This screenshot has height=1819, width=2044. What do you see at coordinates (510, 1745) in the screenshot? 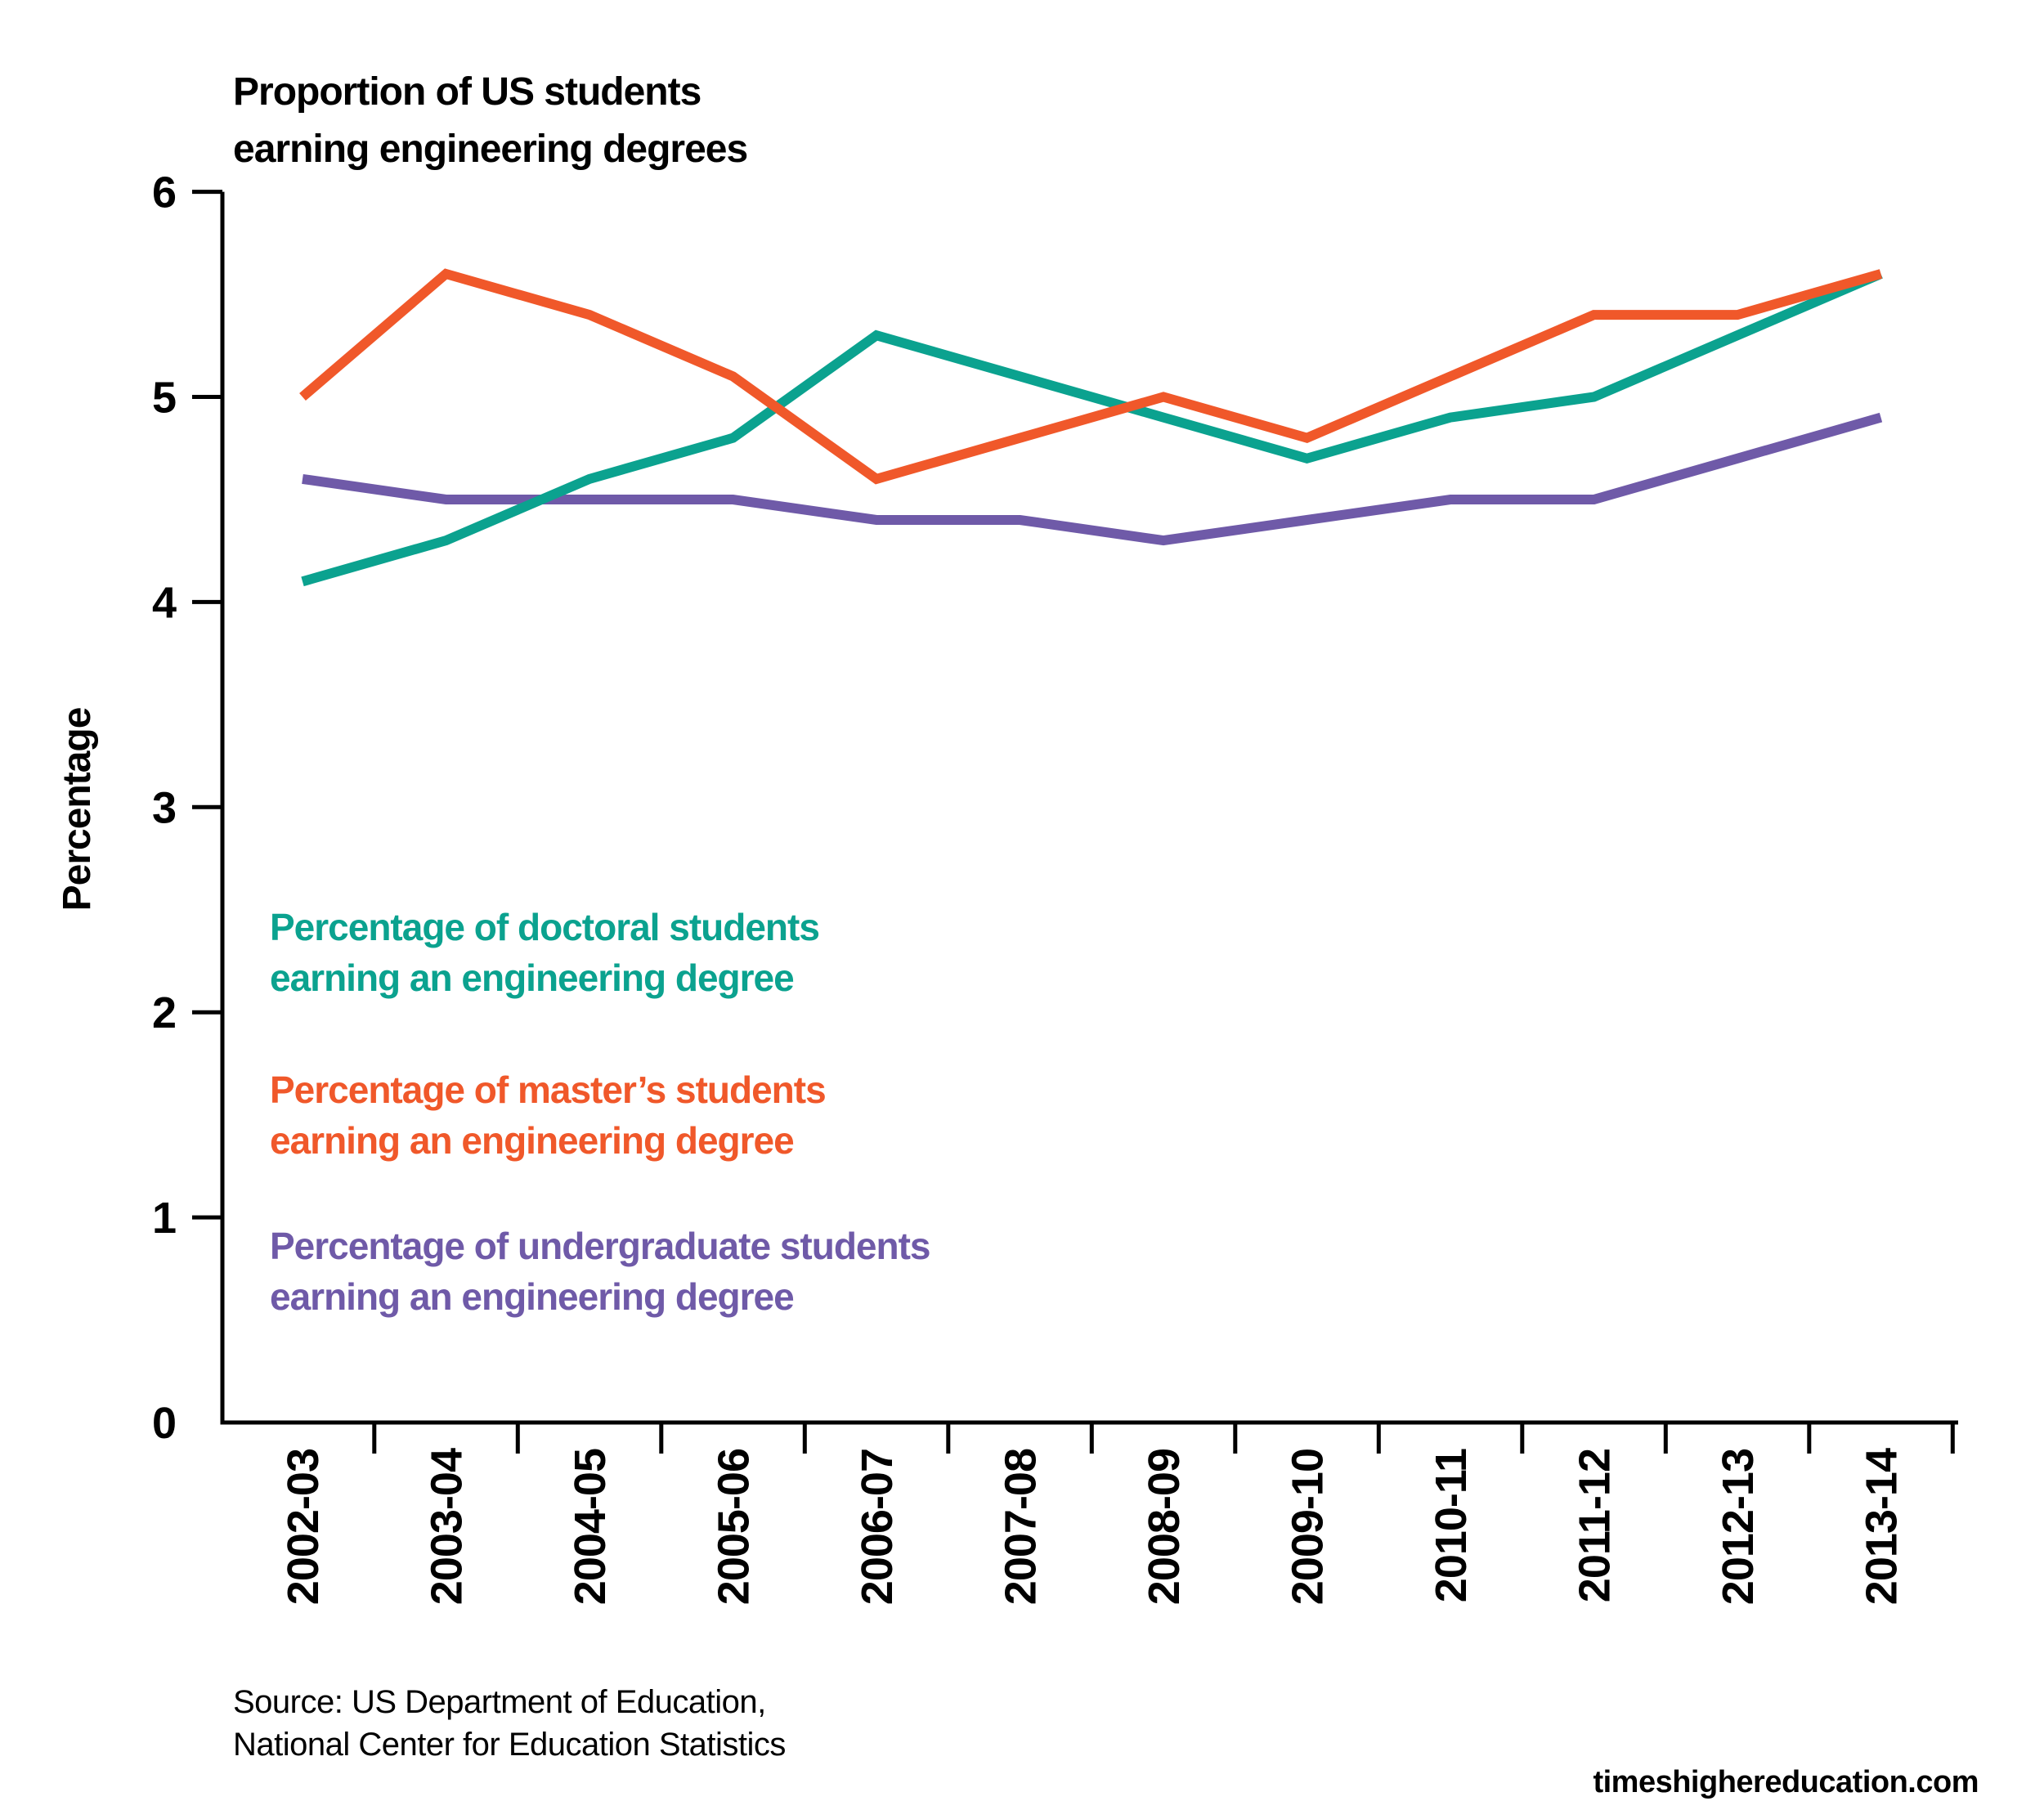
I see `source-note-line2: National Center for Education Statistics` at bounding box center [510, 1745].